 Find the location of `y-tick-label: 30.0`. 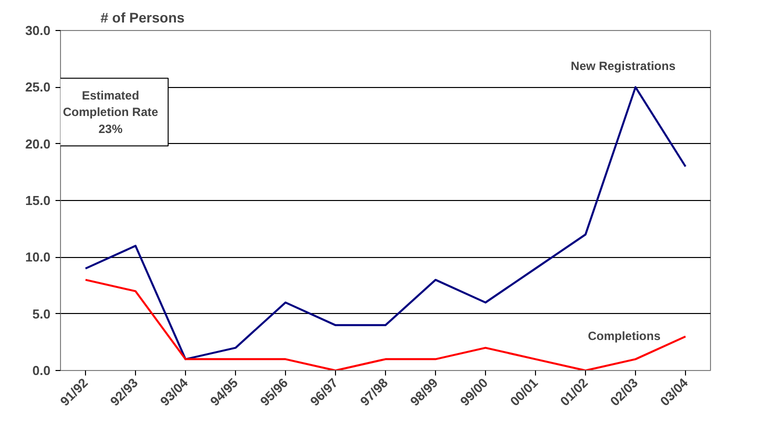

y-tick-label: 30.0 is located at coordinates (38, 30).